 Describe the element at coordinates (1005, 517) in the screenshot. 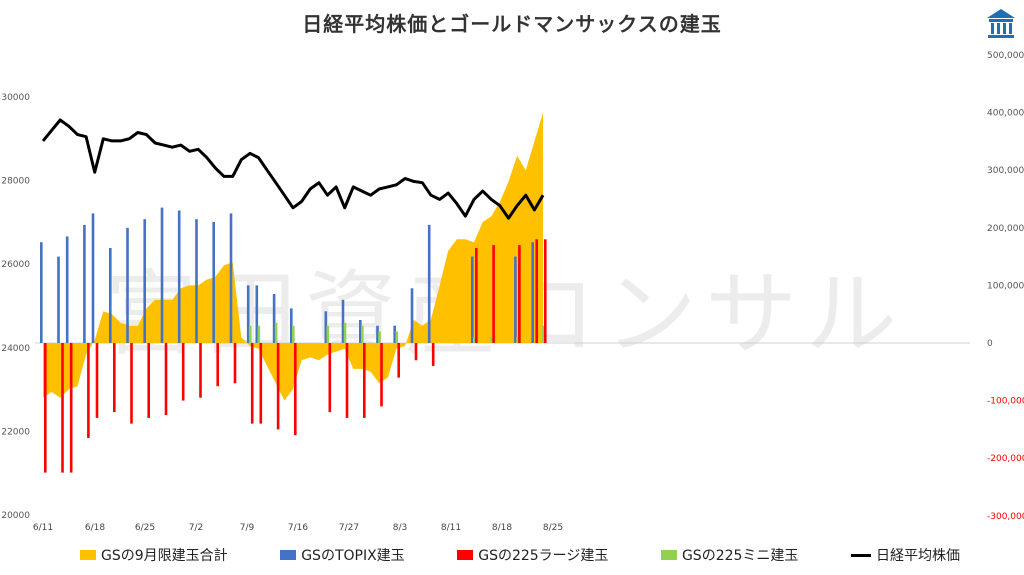

I see `right-tick-label: -300,000` at that location.